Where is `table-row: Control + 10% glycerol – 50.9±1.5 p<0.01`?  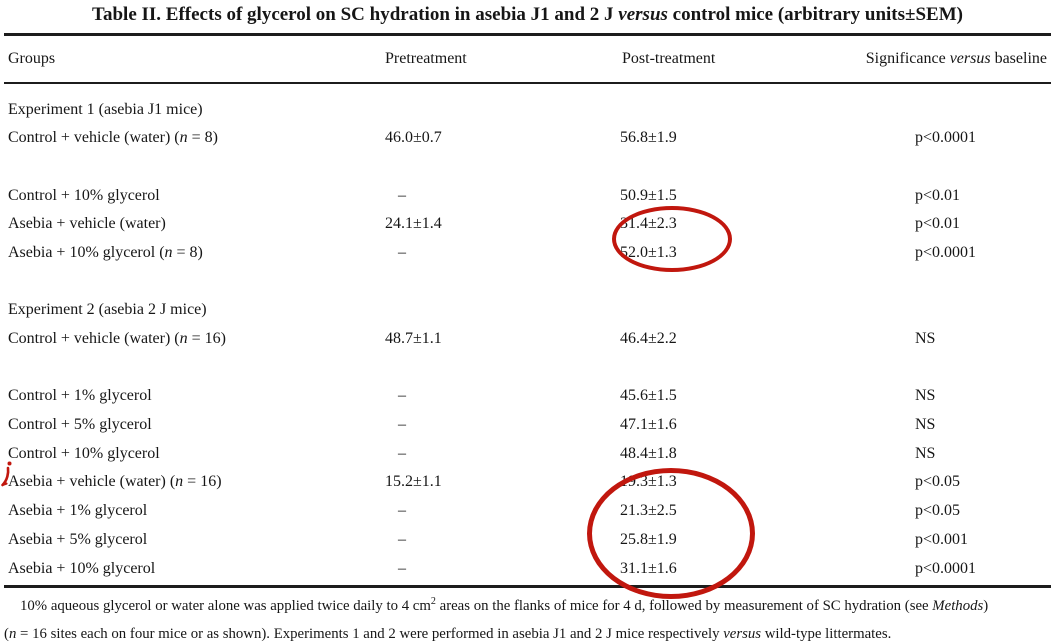 table-row: Control + 10% glycerol – 50.9±1.5 p<0.01 is located at coordinates (527, 196).